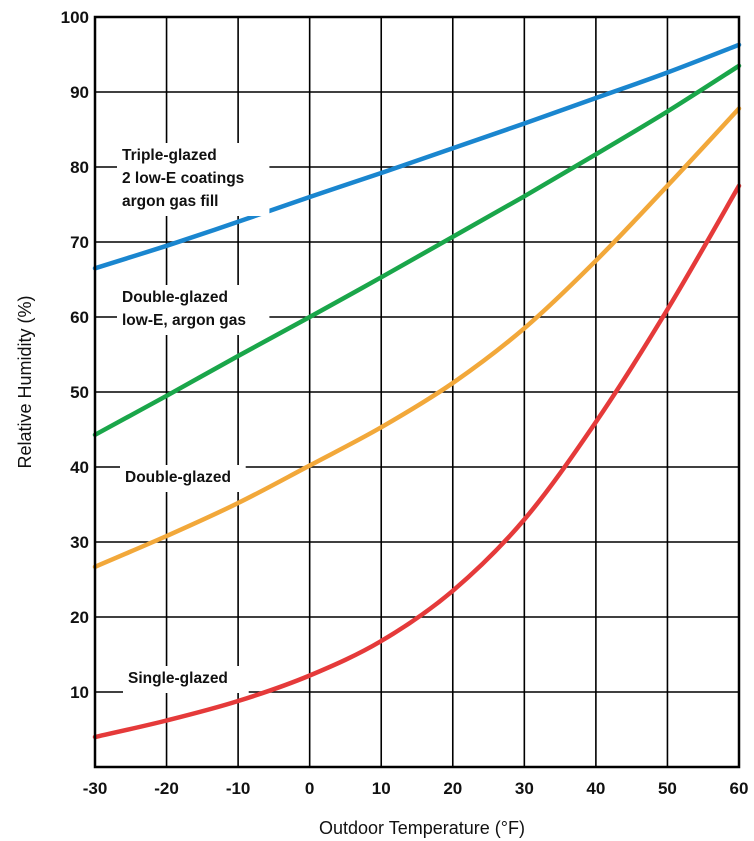 The height and width of the screenshot is (841, 754). I want to click on series-label-0-line-1: 2 low-E coatings, so click(183, 178).